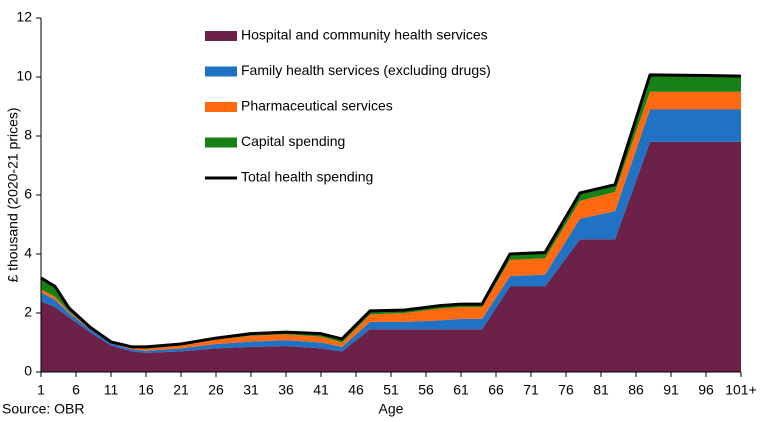 This screenshot has width=768, height=422. I want to click on x-tick-label: 26, so click(216, 390).